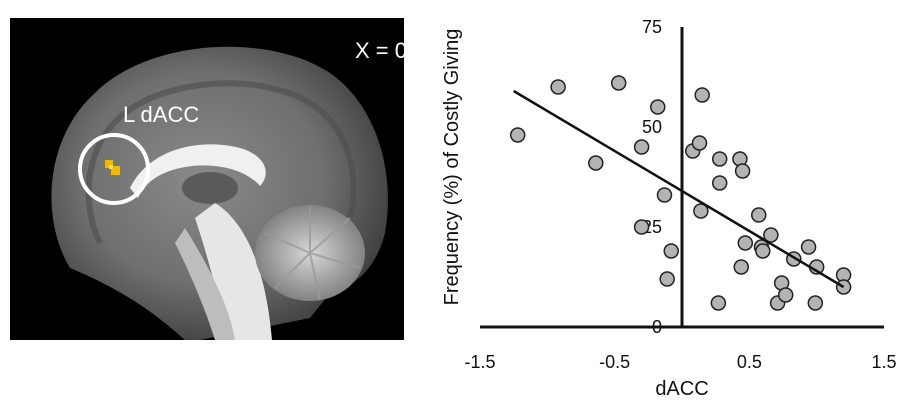 This screenshot has width=904, height=404. Describe the element at coordinates (680, 362) in the screenshot. I see `x-tick-labels: -1.5 -0.5 0.5 1.5` at that location.